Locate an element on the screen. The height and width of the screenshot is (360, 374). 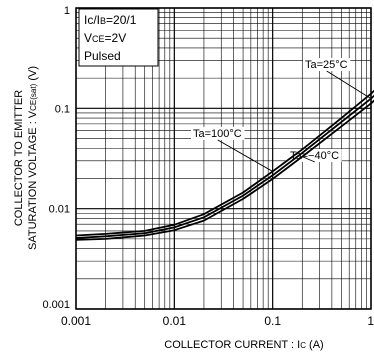
x-tick-label: 0.1 is located at coordinates (272, 321).